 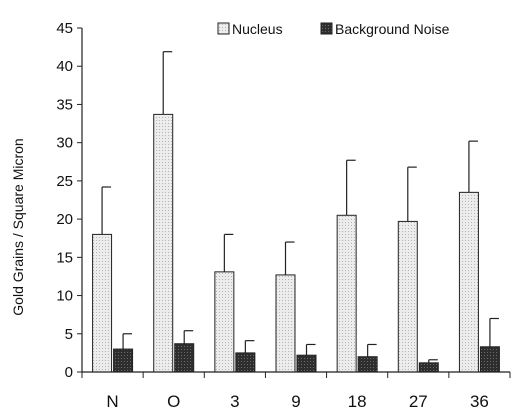 I want to click on y-axis-title: Gold Grains / Square Micron, so click(x=18, y=226).